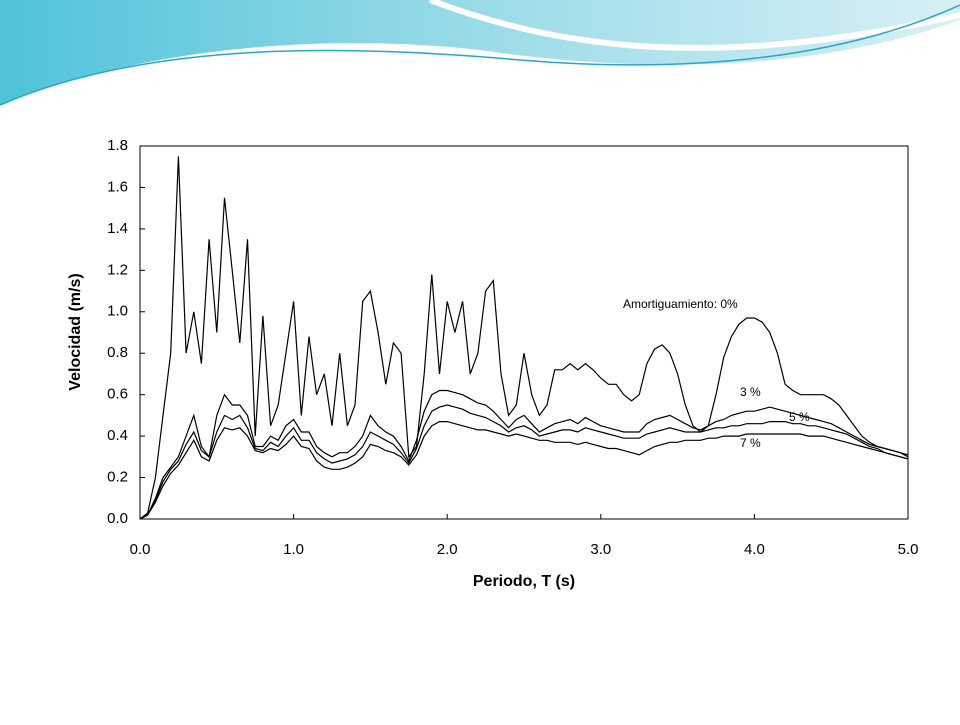 This screenshot has height=725, width=960. What do you see at coordinates (799, 417) in the screenshot?
I see `series-label: 5 %` at bounding box center [799, 417].